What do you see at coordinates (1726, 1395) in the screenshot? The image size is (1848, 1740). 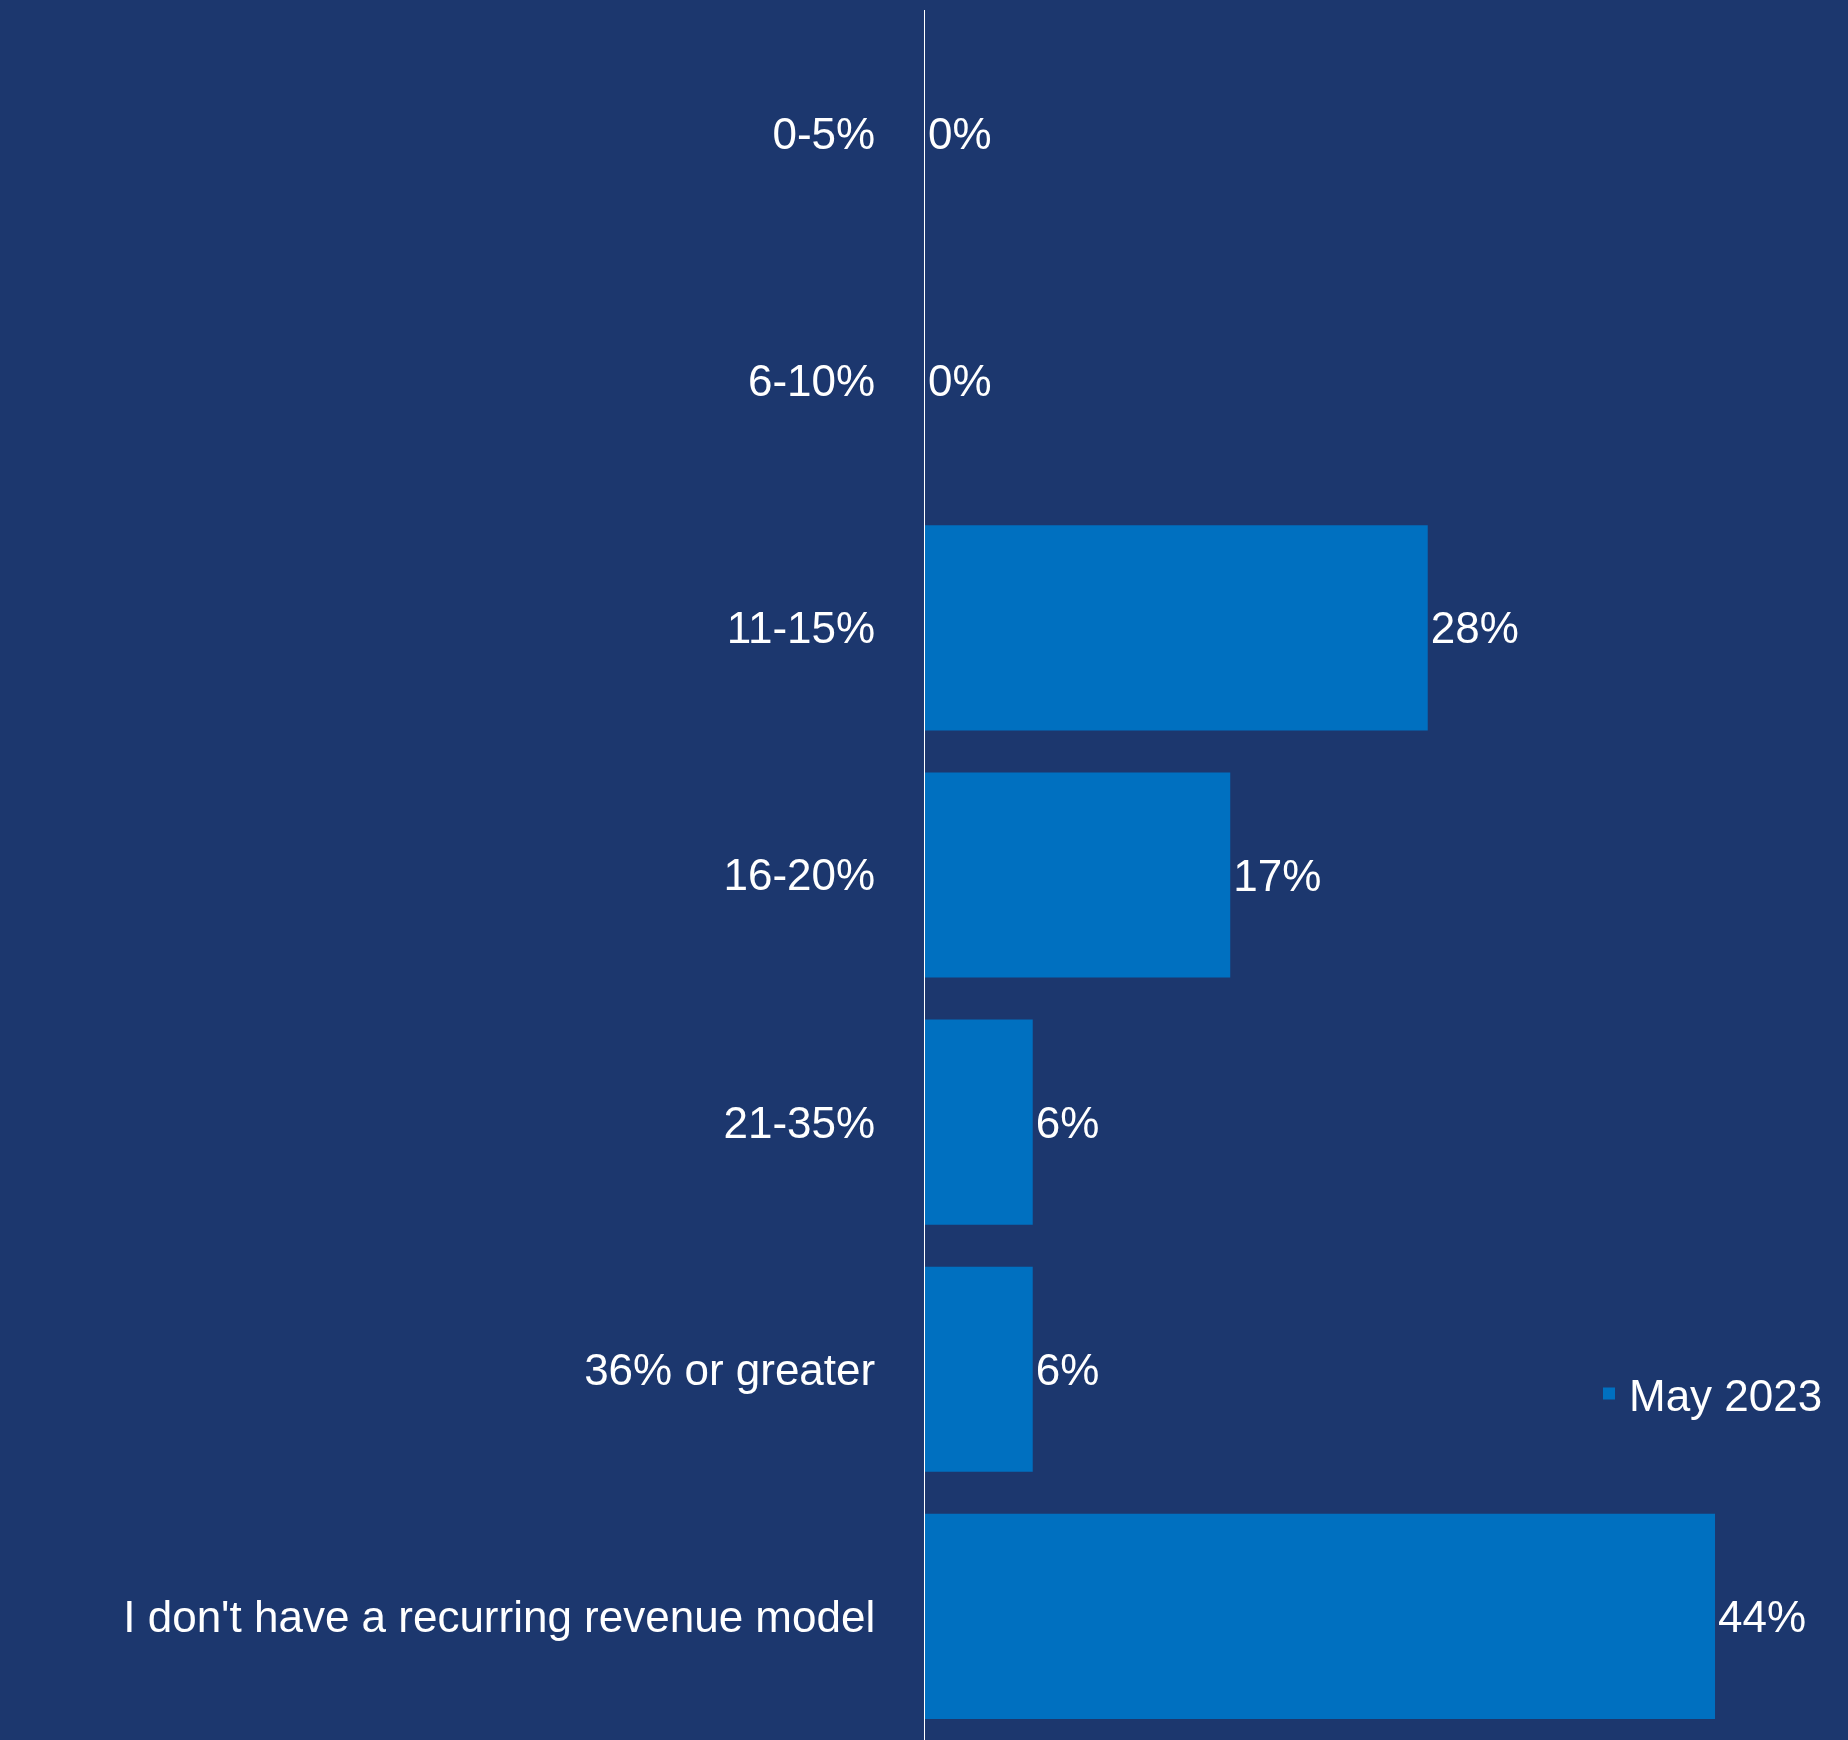 I see `legend-label: May 2023` at bounding box center [1726, 1395].